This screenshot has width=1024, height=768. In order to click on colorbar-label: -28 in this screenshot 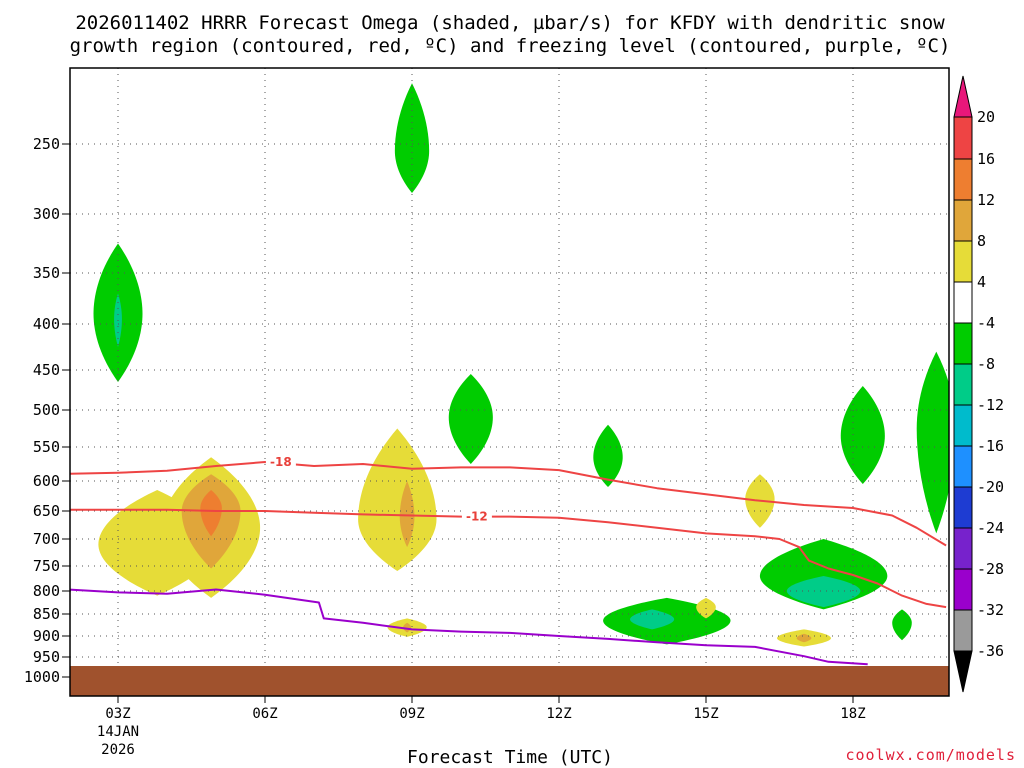, I will do `click(990, 569)`.